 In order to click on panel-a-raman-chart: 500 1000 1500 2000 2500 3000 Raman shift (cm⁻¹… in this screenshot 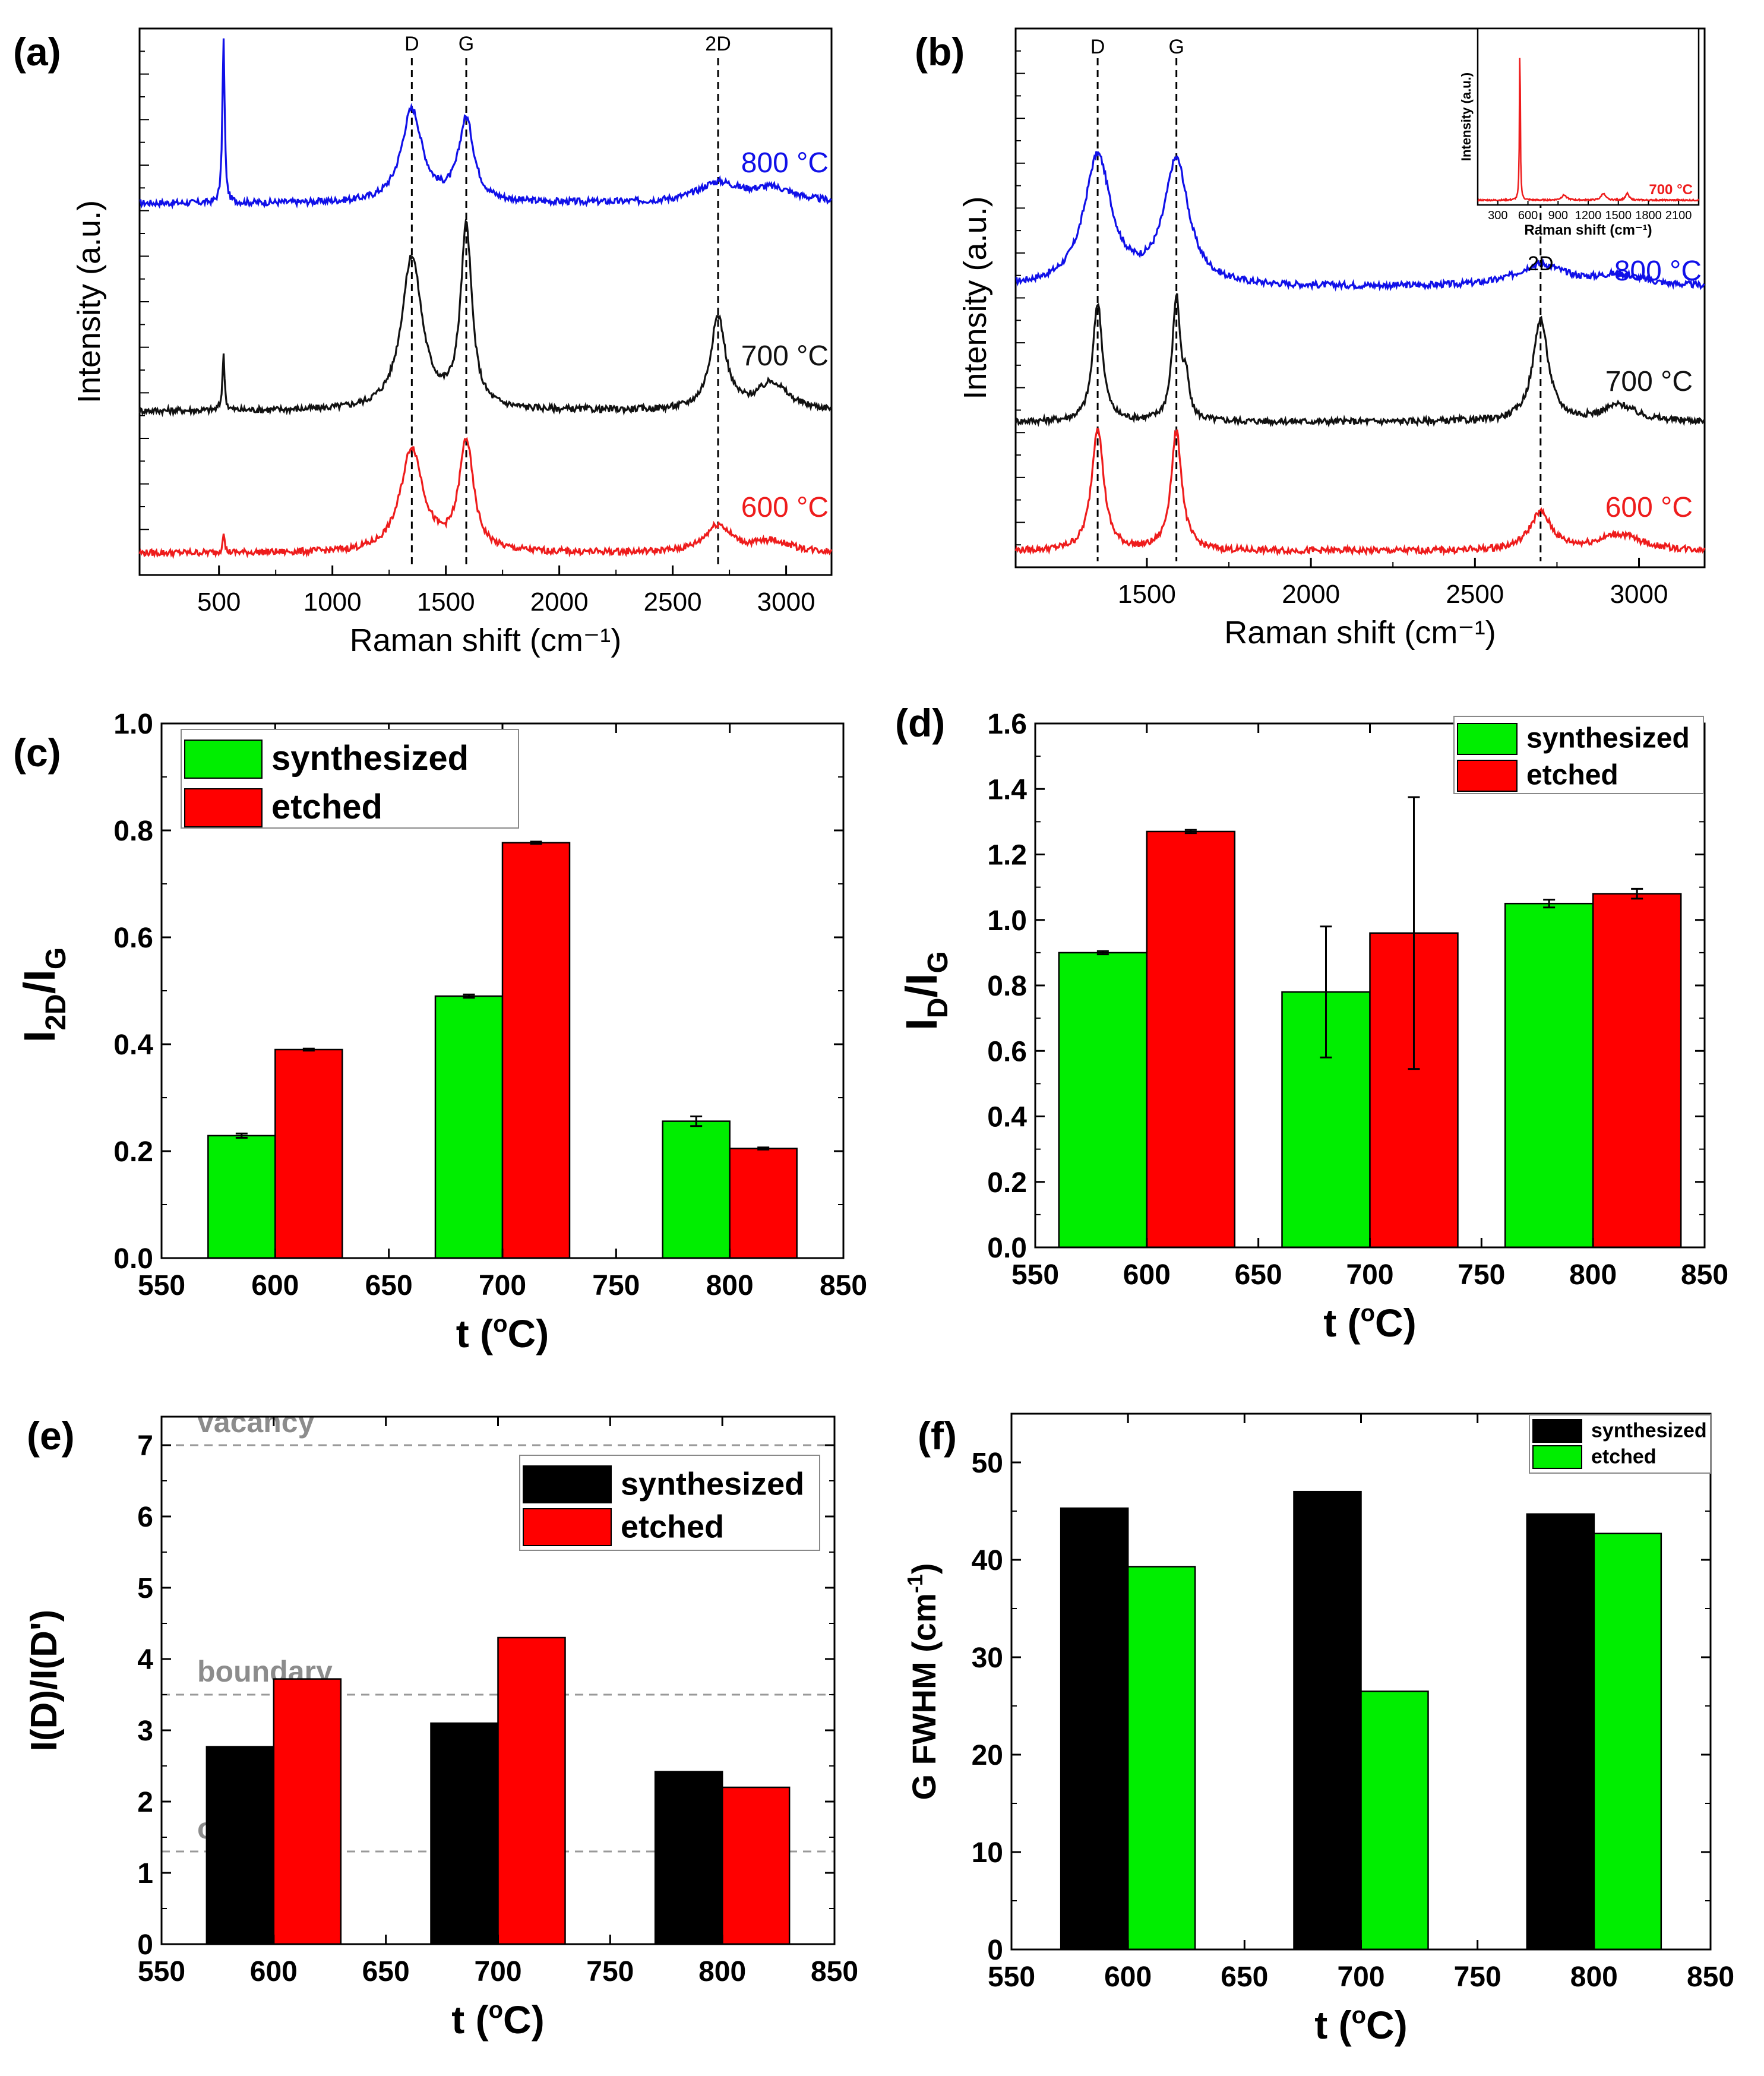, I will do `click(423, 342)`.